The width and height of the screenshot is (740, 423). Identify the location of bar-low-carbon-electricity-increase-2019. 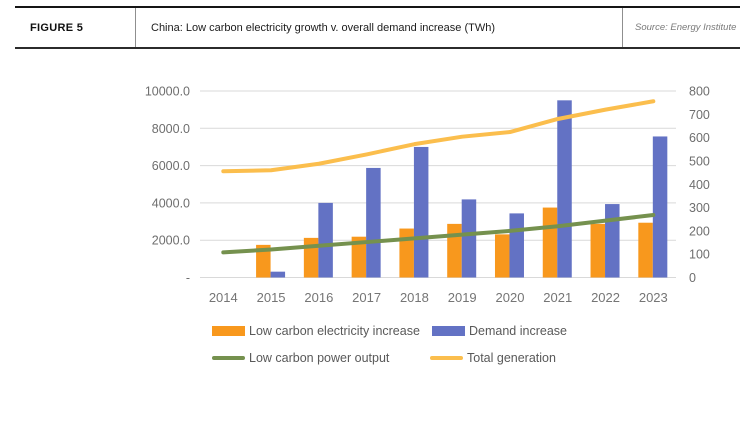
(454, 250).